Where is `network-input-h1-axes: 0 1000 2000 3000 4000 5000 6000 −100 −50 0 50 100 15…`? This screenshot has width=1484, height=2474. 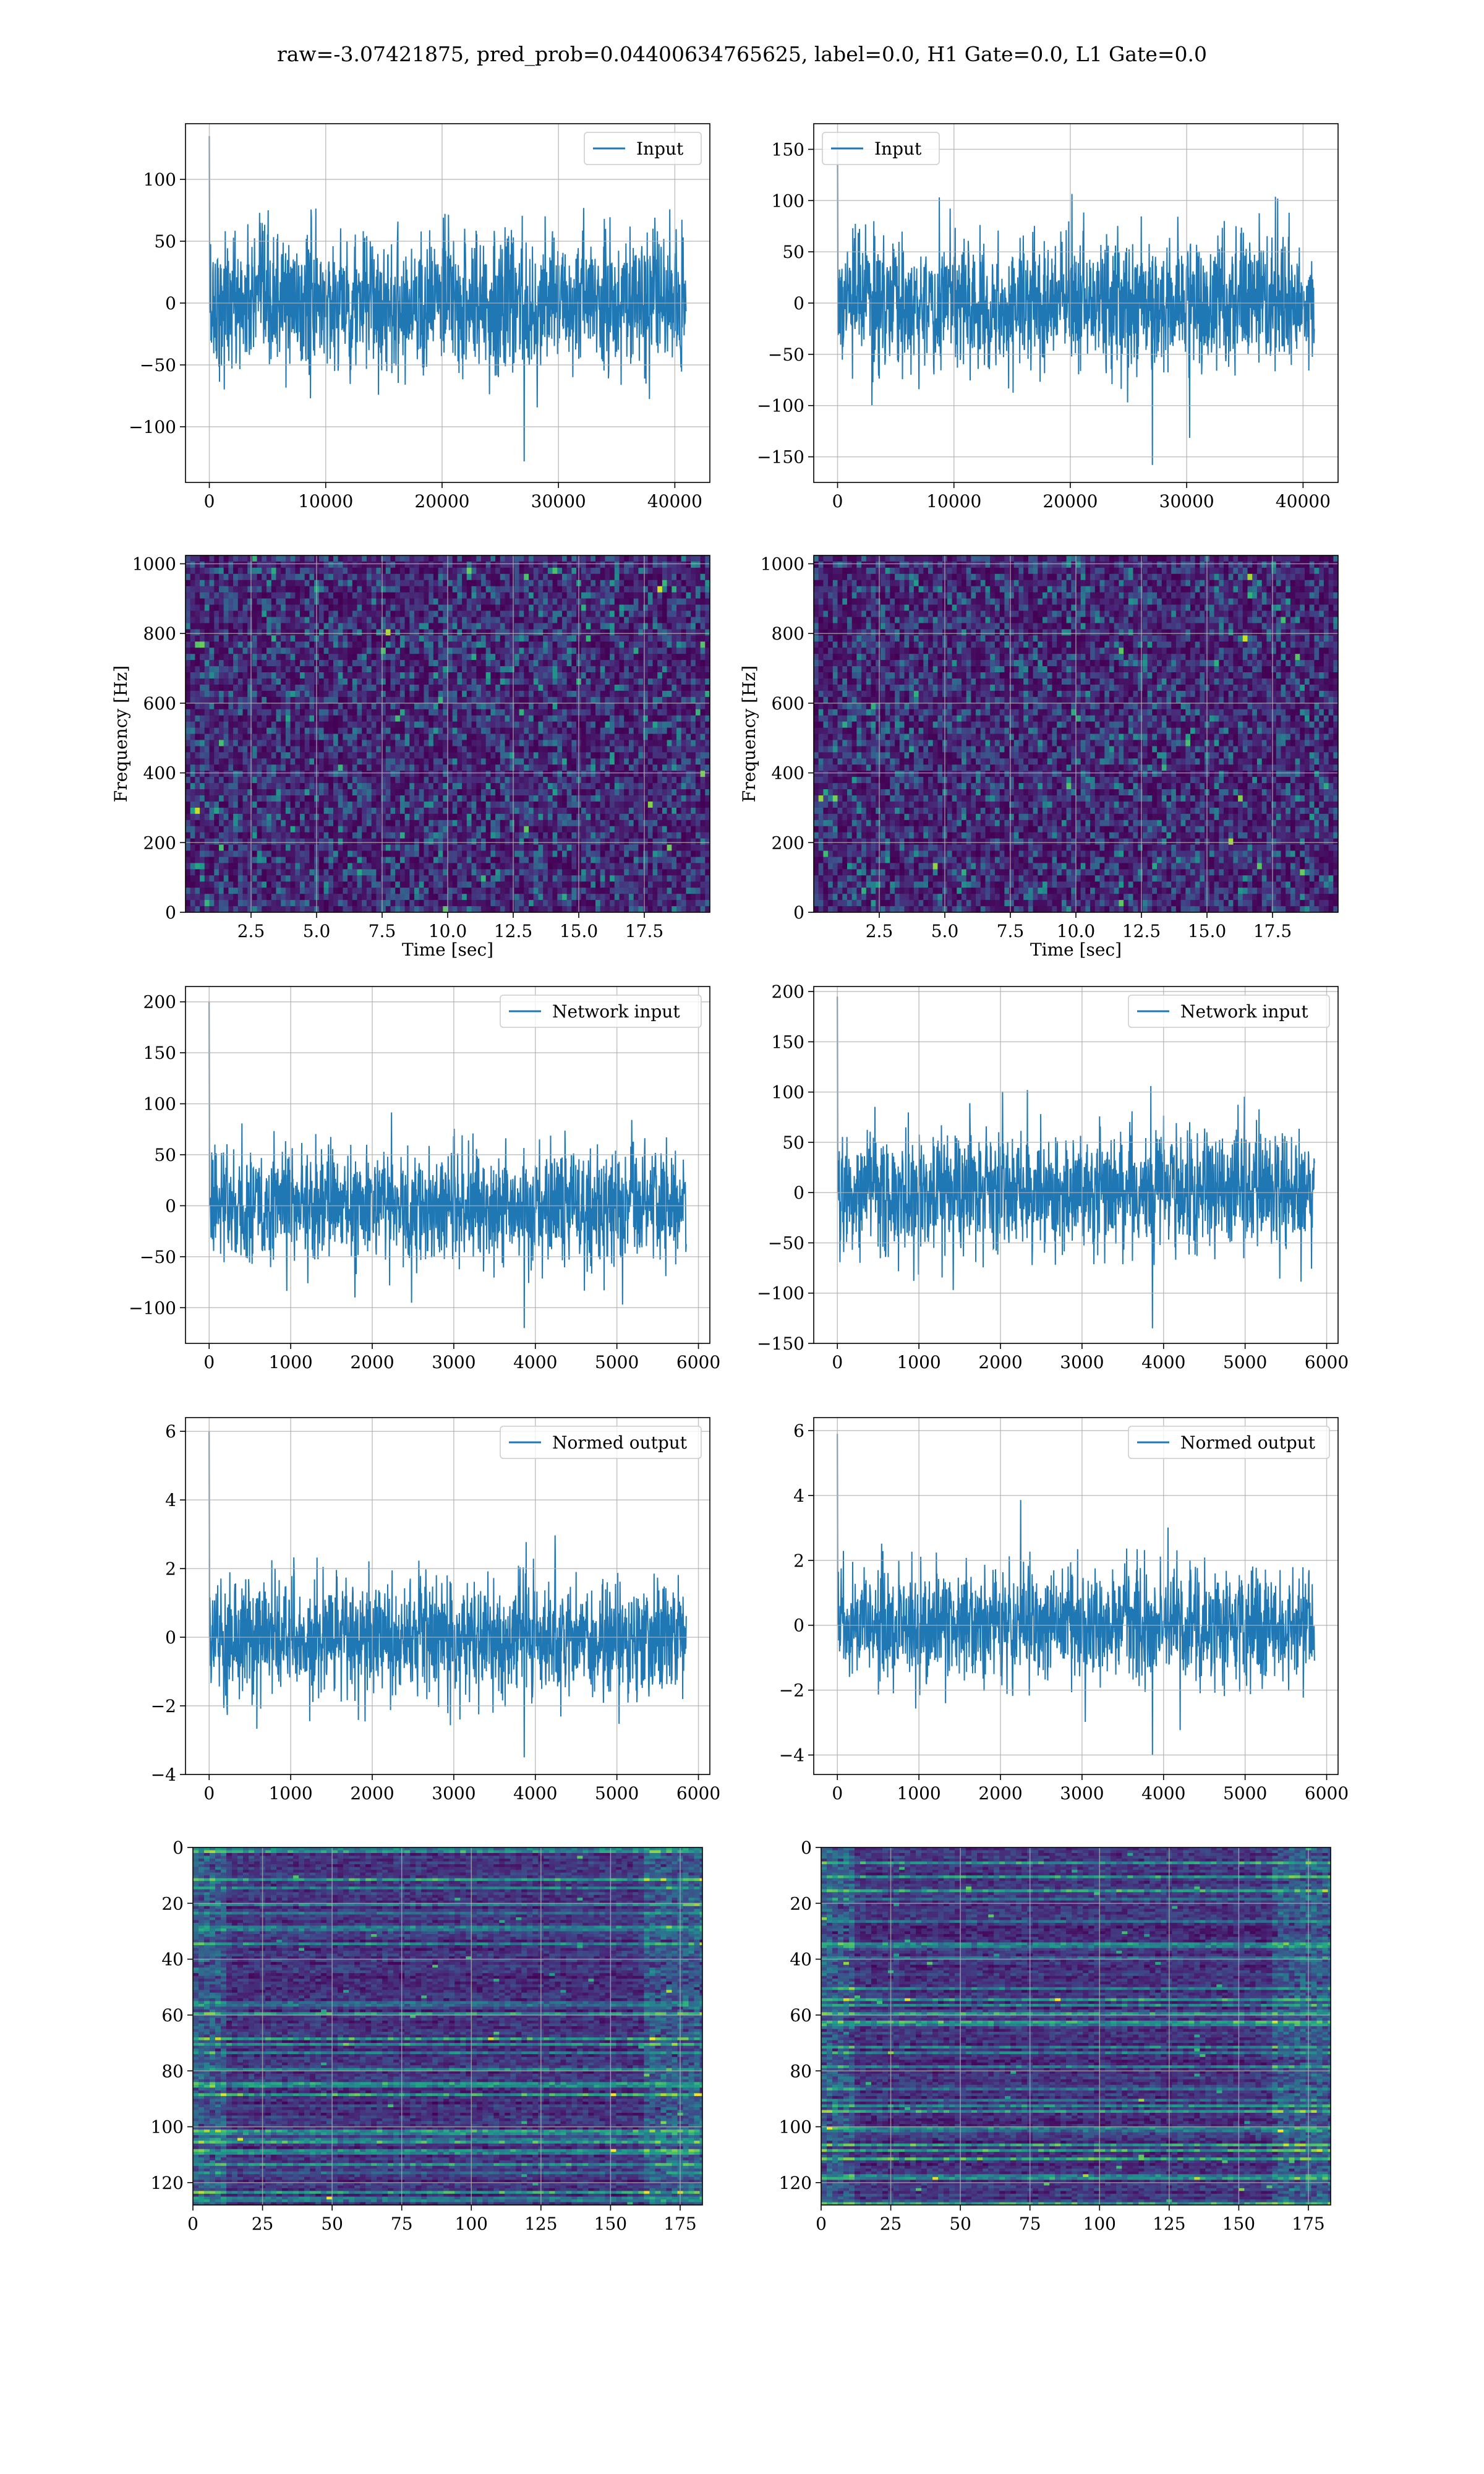
network-input-h1-axes: 0 1000 2000 3000 4000 5000 6000 −100 −50 0 50 100 15… is located at coordinates (424, 1179).